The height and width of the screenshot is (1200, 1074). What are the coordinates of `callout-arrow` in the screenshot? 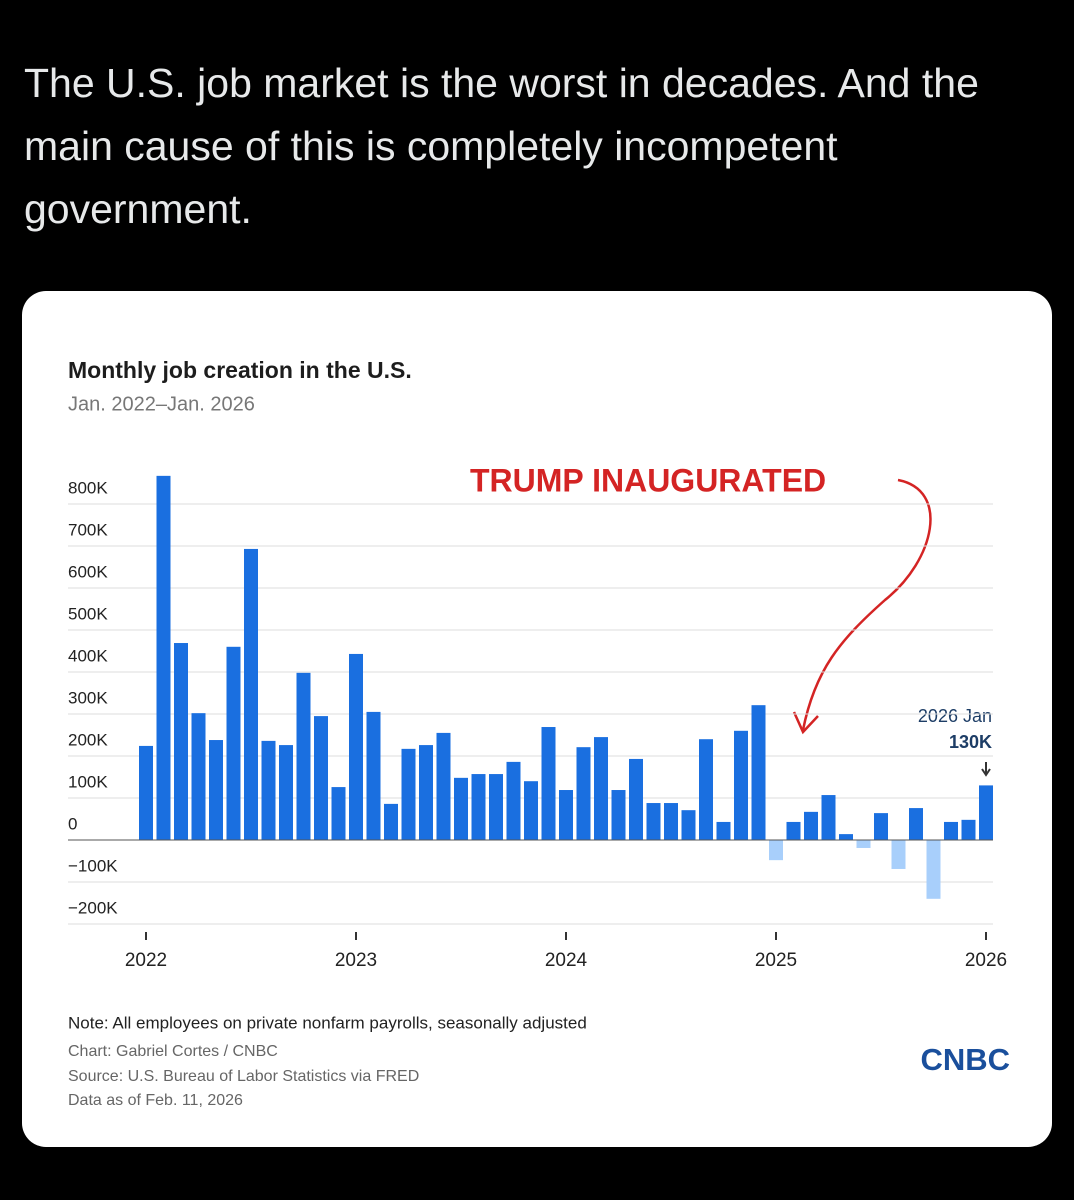 It's located at (986, 769).